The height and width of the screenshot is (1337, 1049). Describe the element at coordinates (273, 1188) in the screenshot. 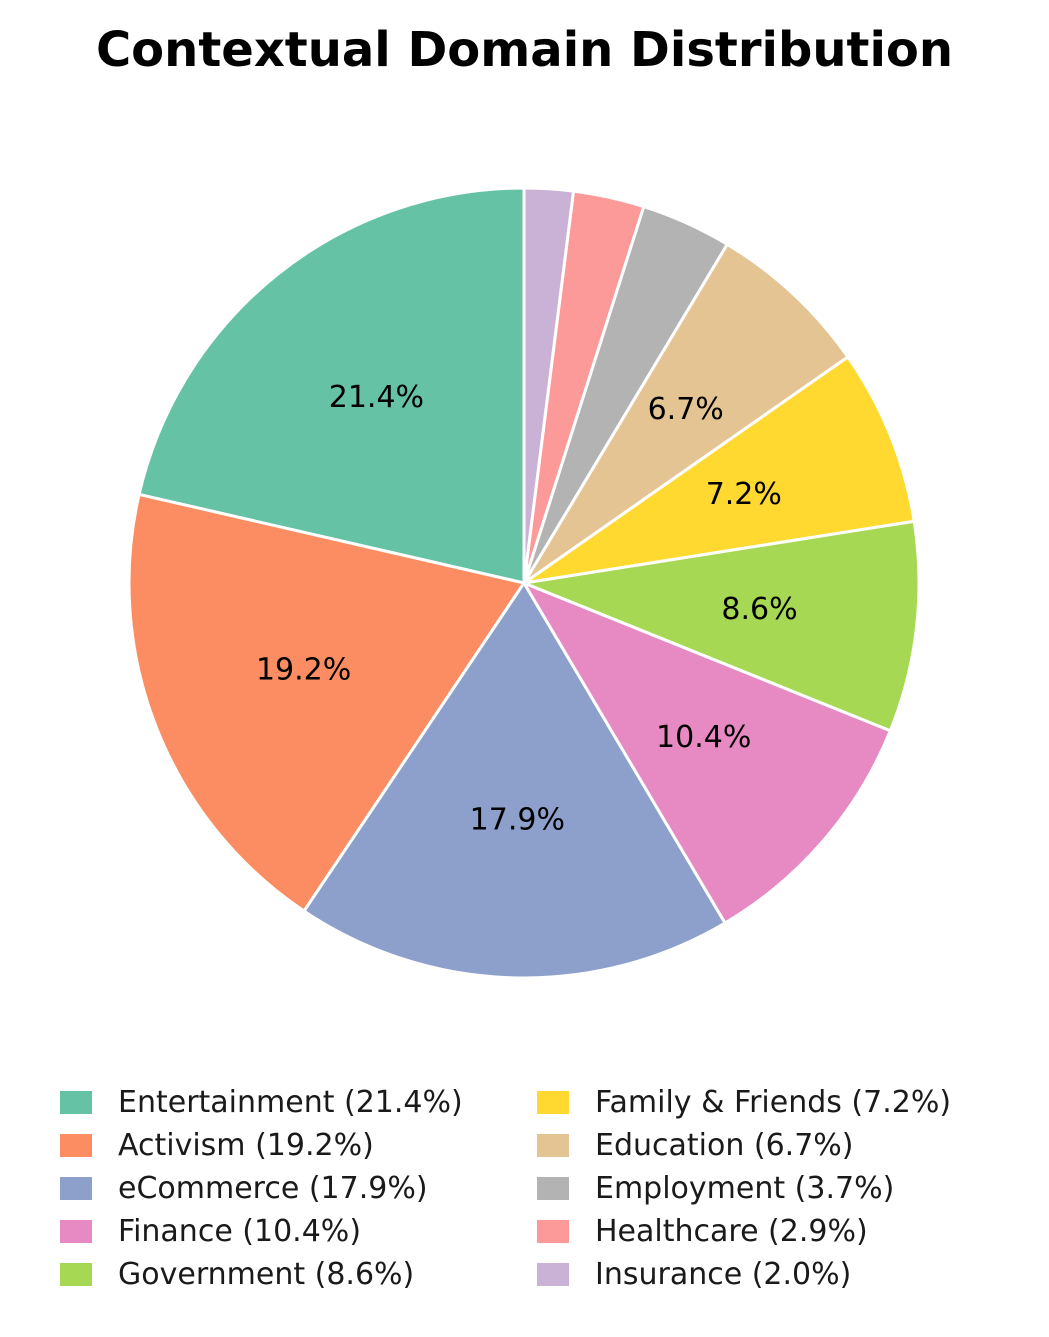

I see `legend-label: eCommerce (17.9%)` at that location.